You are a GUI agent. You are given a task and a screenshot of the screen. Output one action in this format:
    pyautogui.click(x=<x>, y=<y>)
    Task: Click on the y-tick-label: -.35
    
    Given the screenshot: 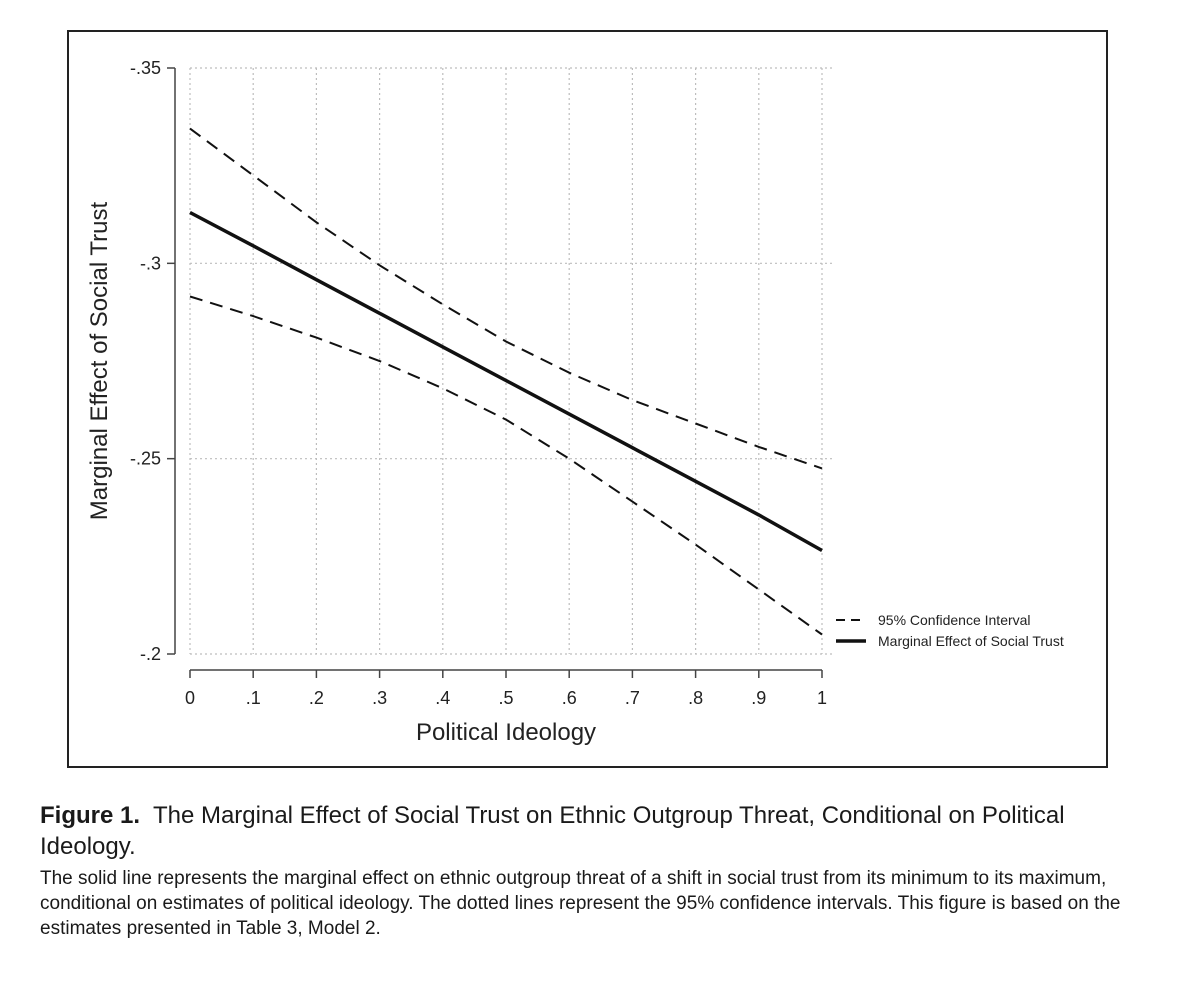 What is the action you would take?
    pyautogui.click(x=145, y=68)
    